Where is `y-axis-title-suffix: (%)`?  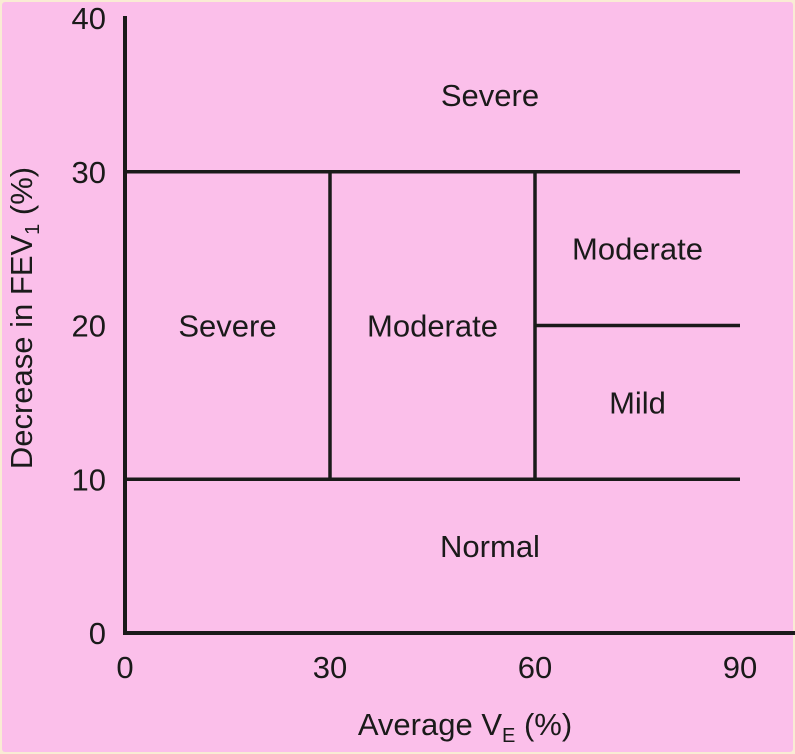
y-axis-title-suffix: (%) is located at coordinates (21, 195).